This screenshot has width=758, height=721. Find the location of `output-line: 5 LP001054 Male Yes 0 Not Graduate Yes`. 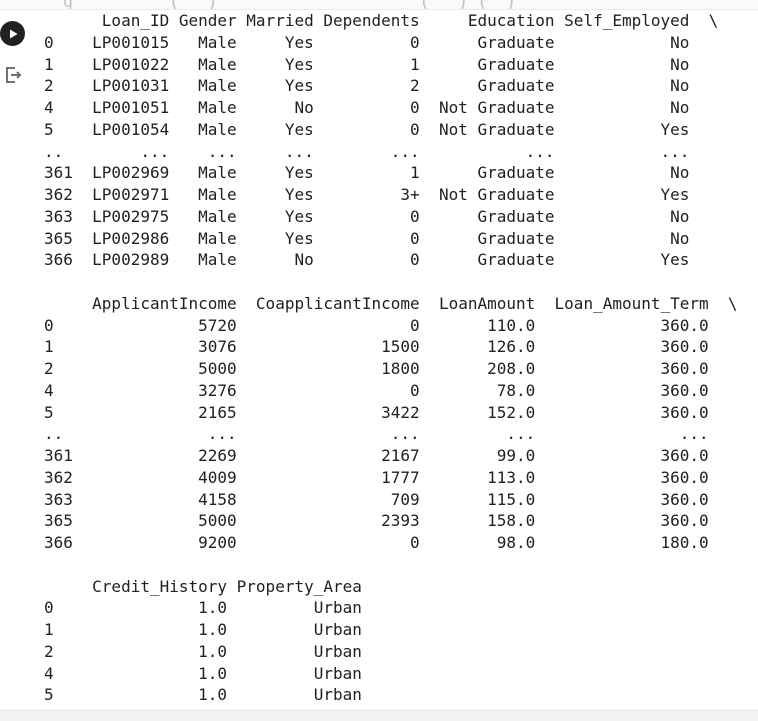

output-line: 5 LP001054 Male Yes 0 Not Graduate Yes is located at coordinates (381, 129).